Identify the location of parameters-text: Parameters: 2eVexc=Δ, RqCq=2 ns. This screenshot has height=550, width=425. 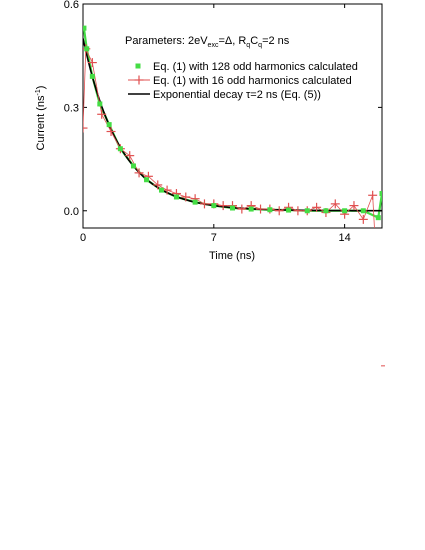
(207, 42).